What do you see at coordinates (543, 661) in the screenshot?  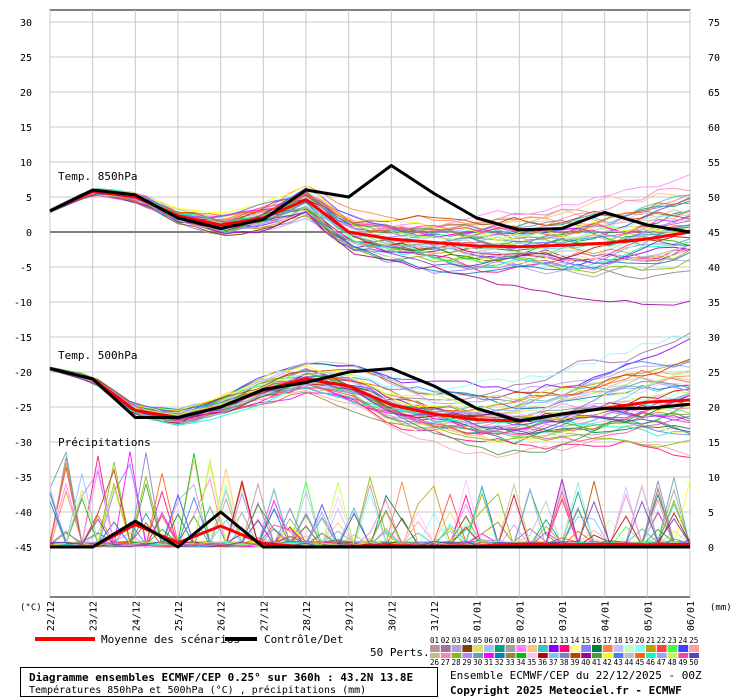 I see `member-label: 36` at bounding box center [543, 661].